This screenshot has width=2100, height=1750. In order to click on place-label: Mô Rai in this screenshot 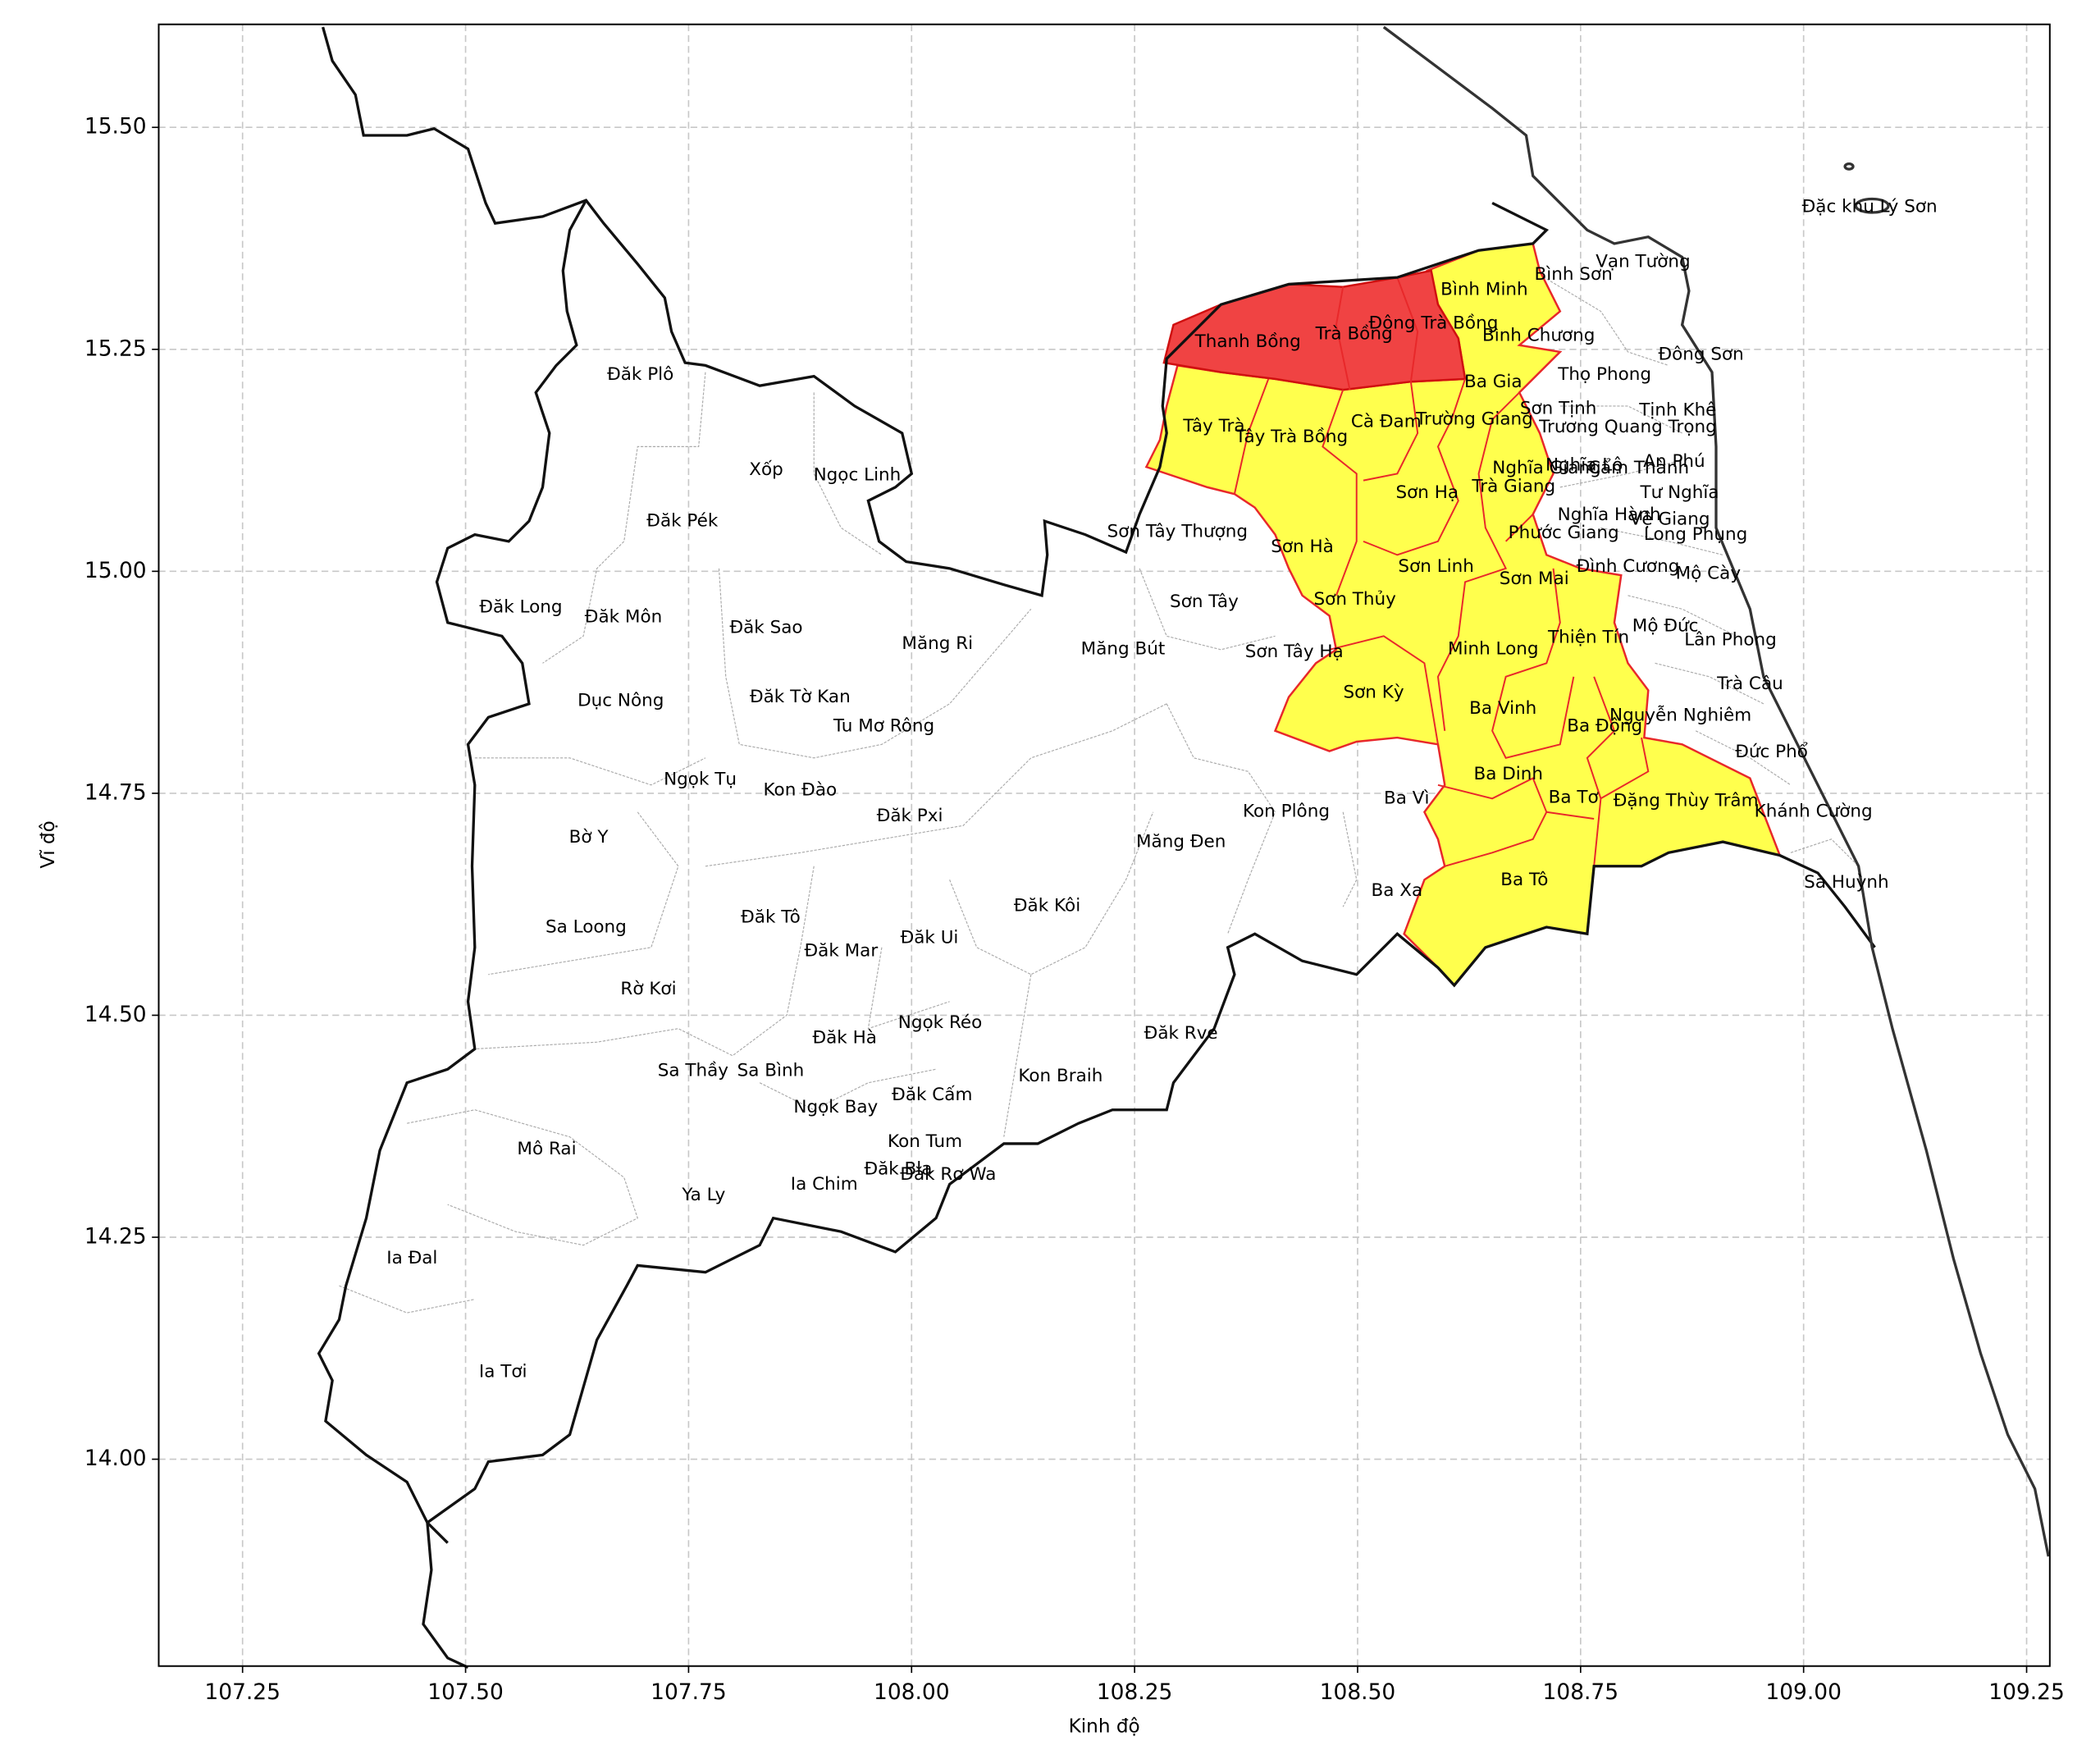, I will do `click(546, 1149)`.